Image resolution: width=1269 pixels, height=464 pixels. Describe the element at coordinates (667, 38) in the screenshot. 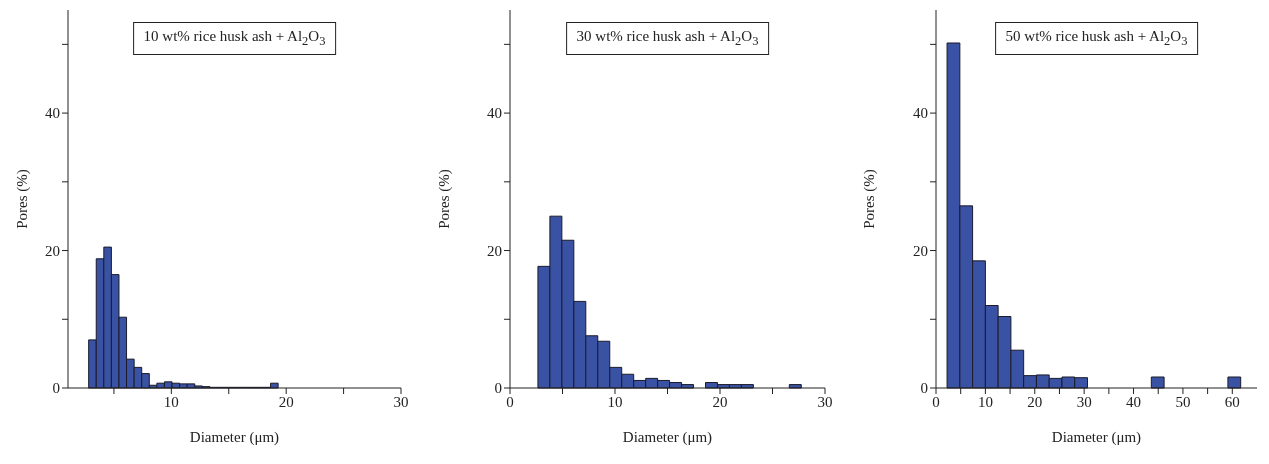

I see `text: 30 wt% rice husk ash + Al$_{2}$O$_{3}$` at that location.